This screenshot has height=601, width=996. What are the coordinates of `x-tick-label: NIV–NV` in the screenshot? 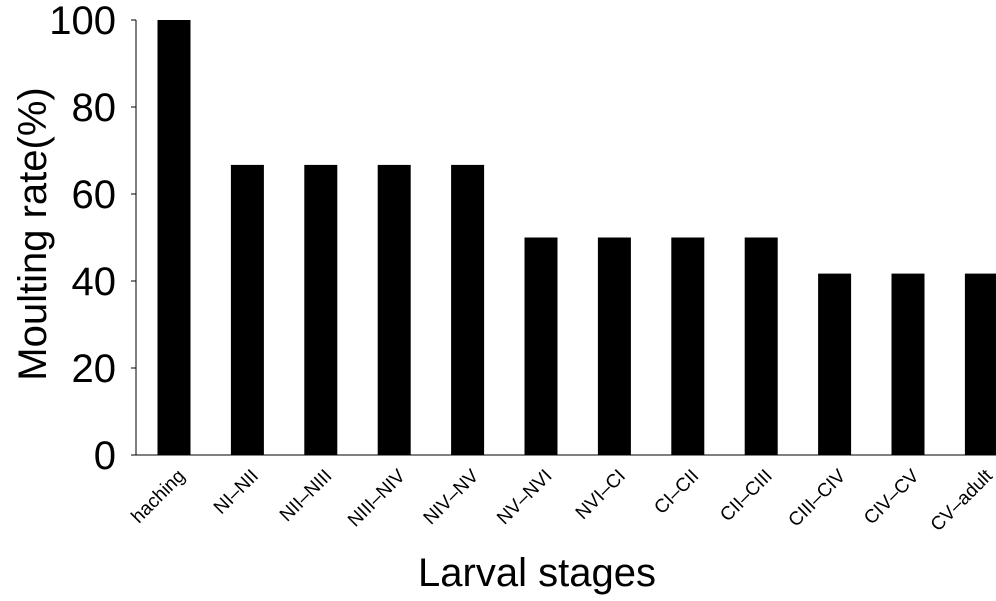 It's located at (452, 497).